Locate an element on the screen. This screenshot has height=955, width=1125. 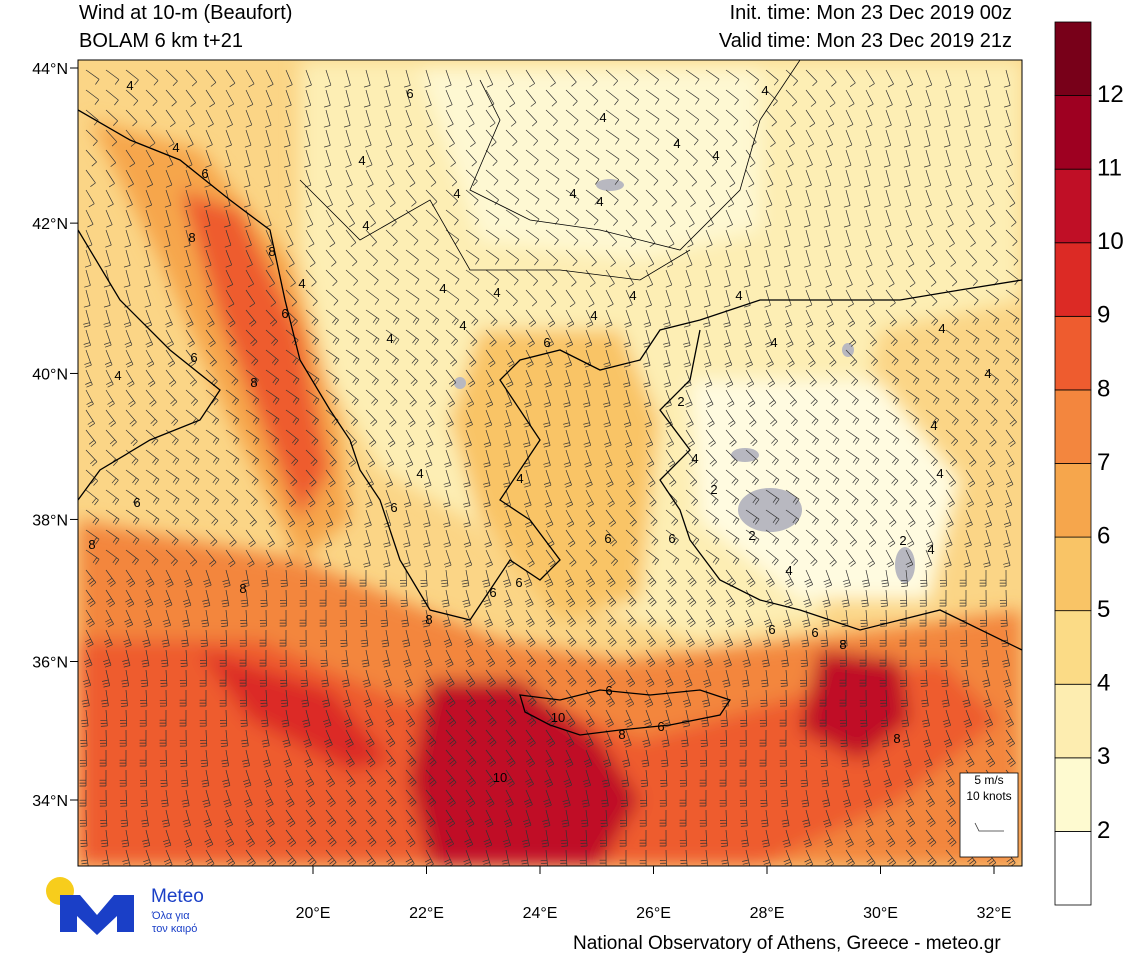
lon-label: 32°E is located at coordinates (994, 913).